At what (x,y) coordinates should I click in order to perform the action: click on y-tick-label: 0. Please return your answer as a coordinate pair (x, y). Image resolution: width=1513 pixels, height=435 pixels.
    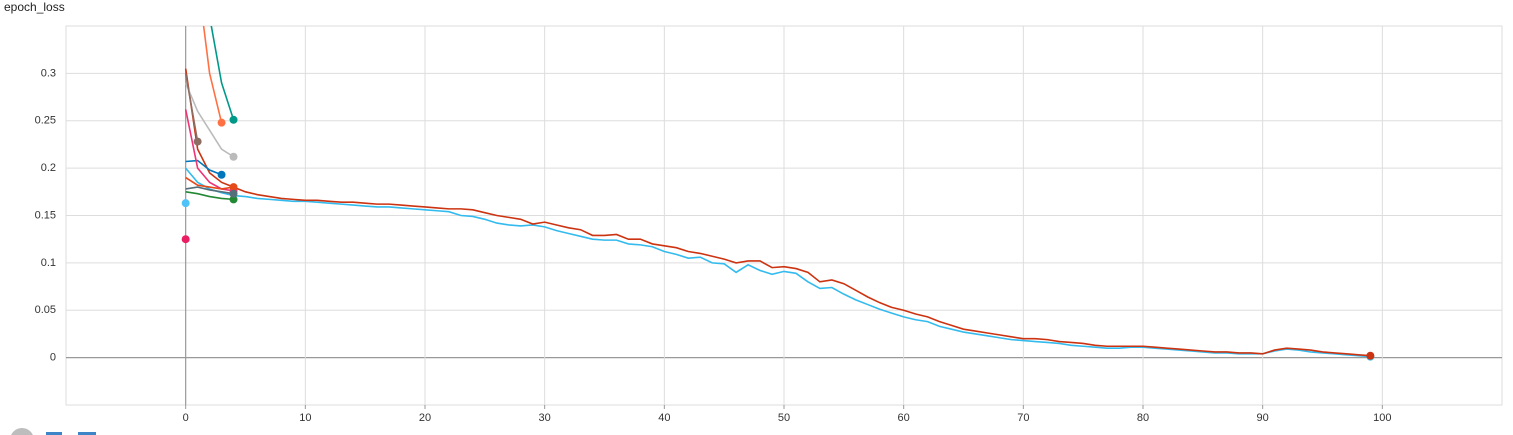
    Looking at the image, I should click on (53, 358).